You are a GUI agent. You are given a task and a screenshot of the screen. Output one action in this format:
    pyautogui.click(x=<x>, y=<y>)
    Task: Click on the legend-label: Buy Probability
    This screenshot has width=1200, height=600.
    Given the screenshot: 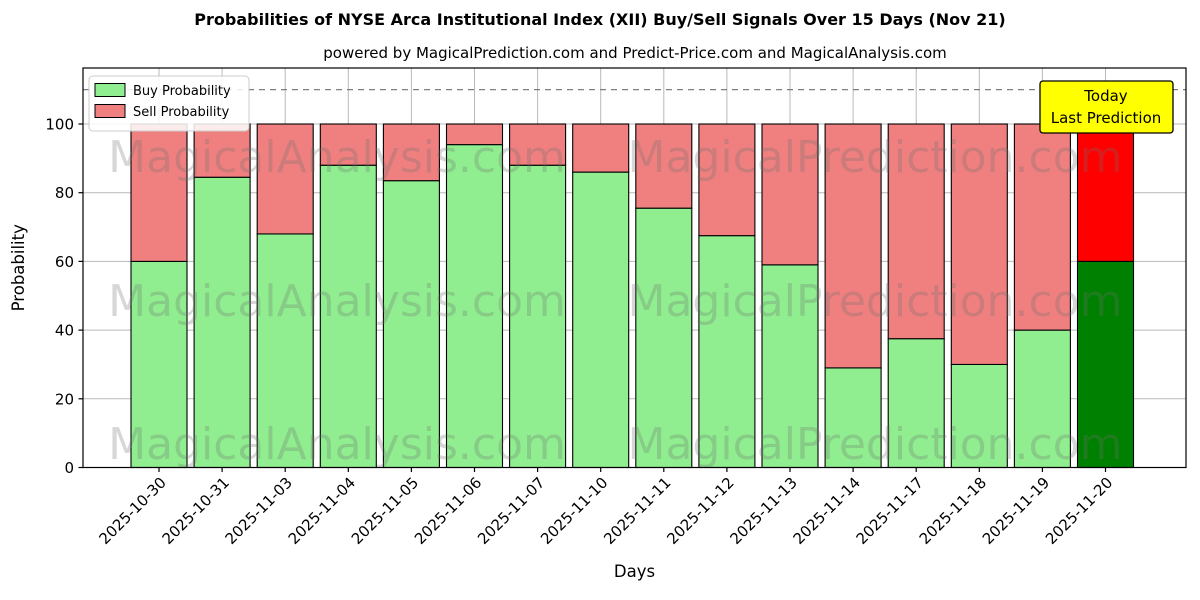 What is the action you would take?
    pyautogui.click(x=182, y=91)
    